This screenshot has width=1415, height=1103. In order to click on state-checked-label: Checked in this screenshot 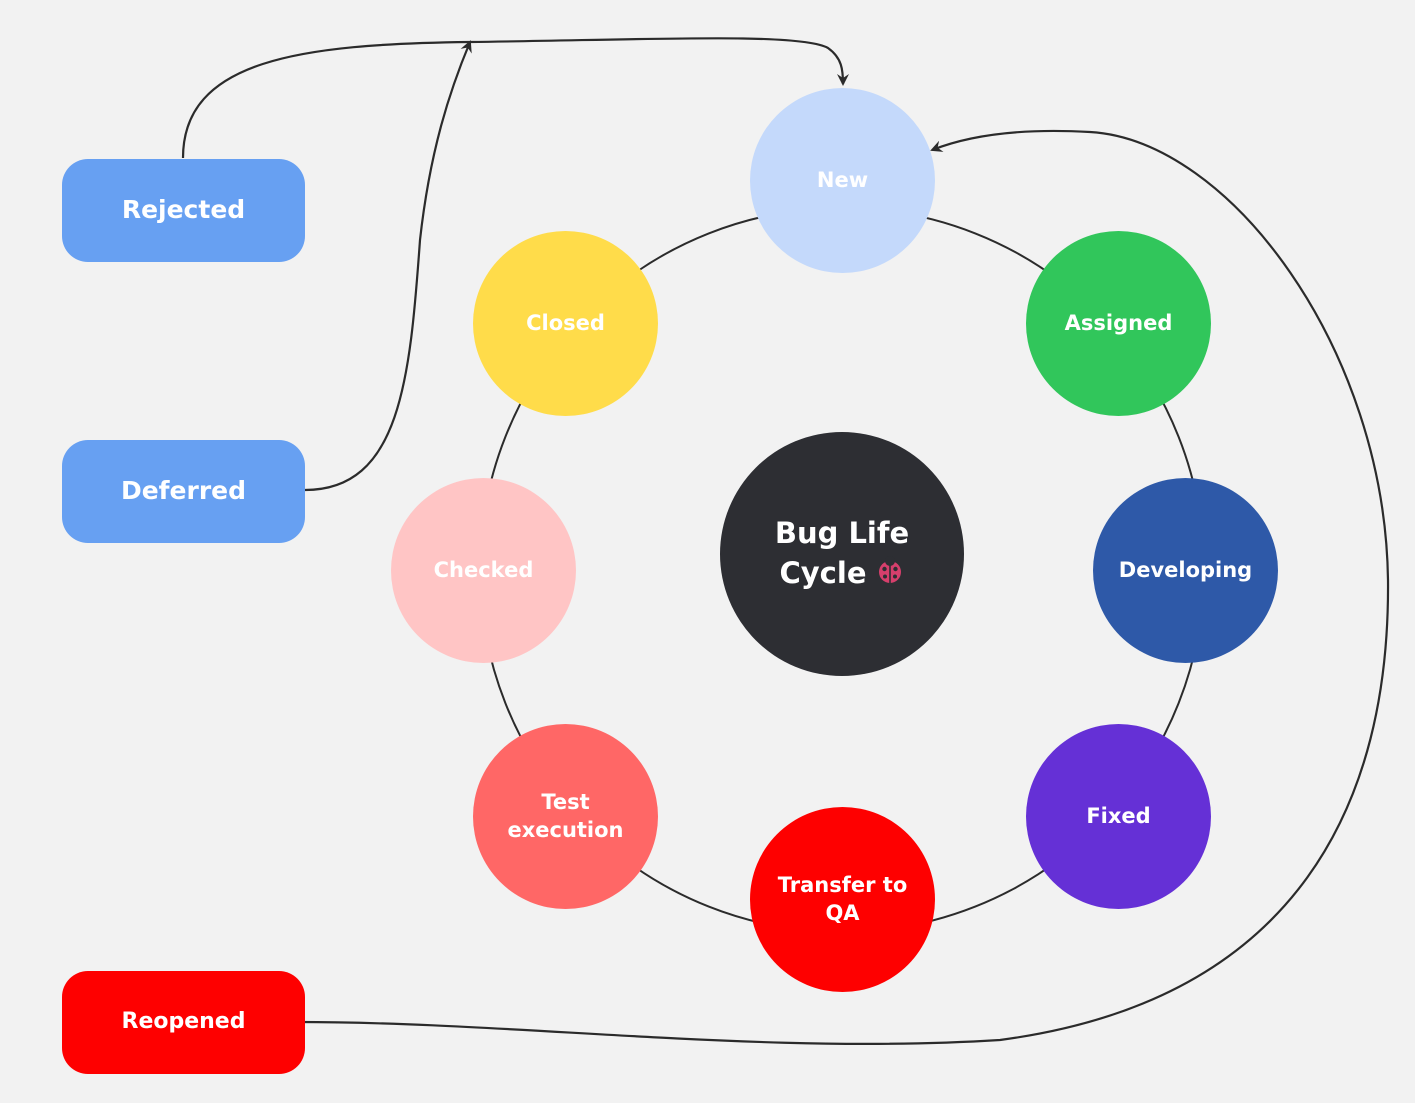, I will do `click(483, 569)`.